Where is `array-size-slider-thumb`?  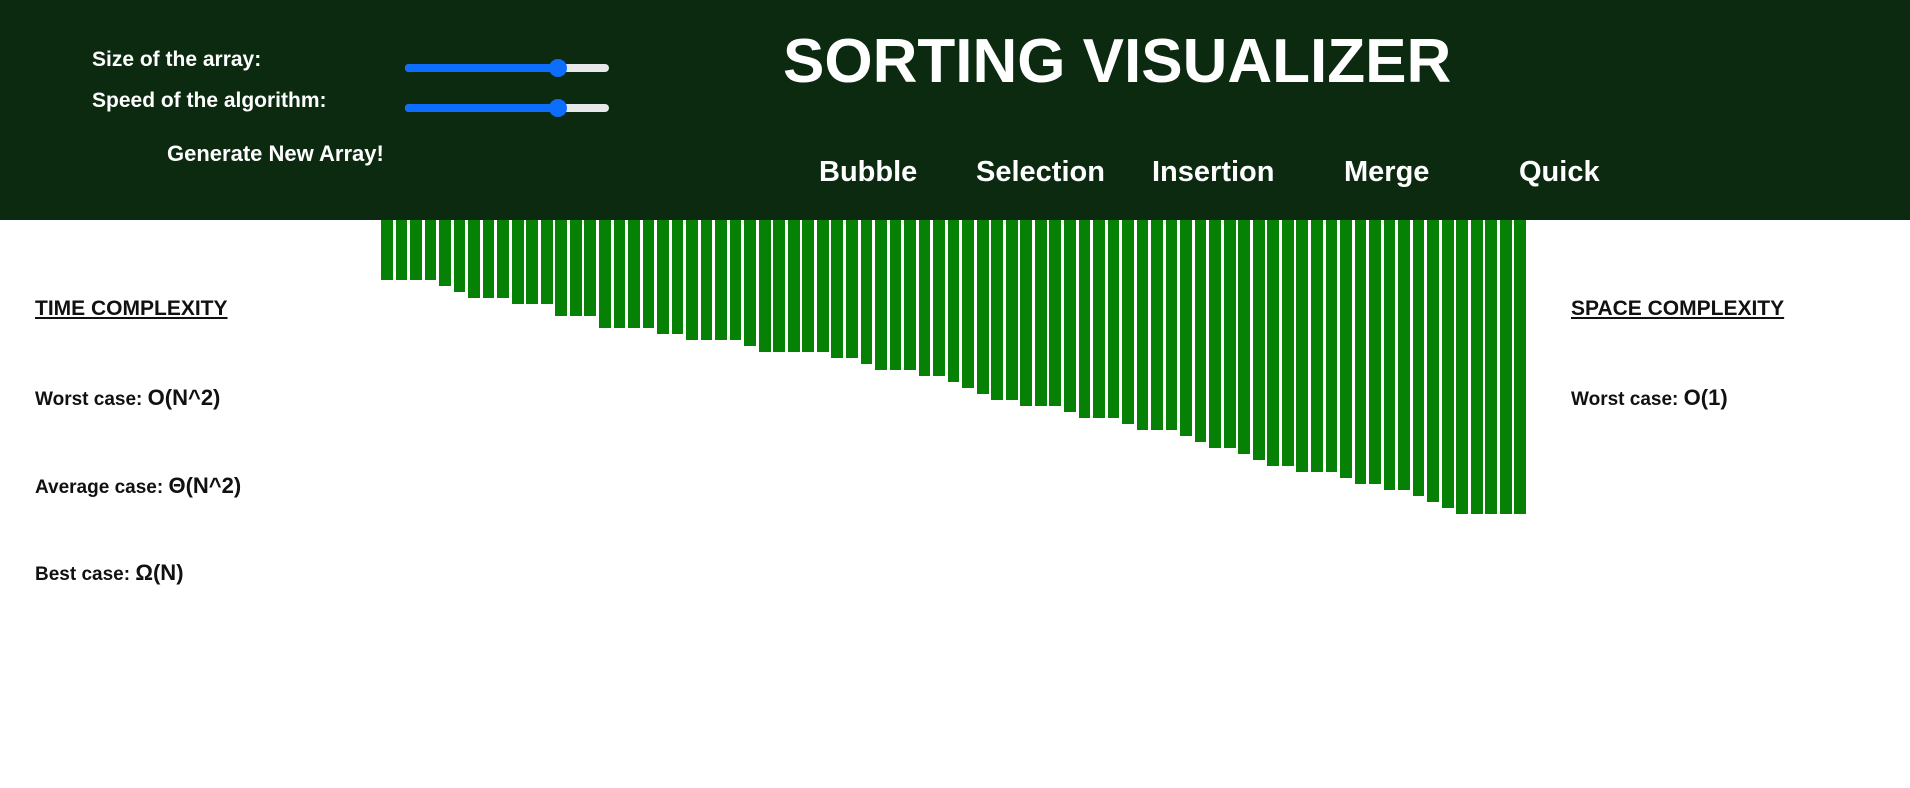 array-size-slider-thumb is located at coordinates (558, 68).